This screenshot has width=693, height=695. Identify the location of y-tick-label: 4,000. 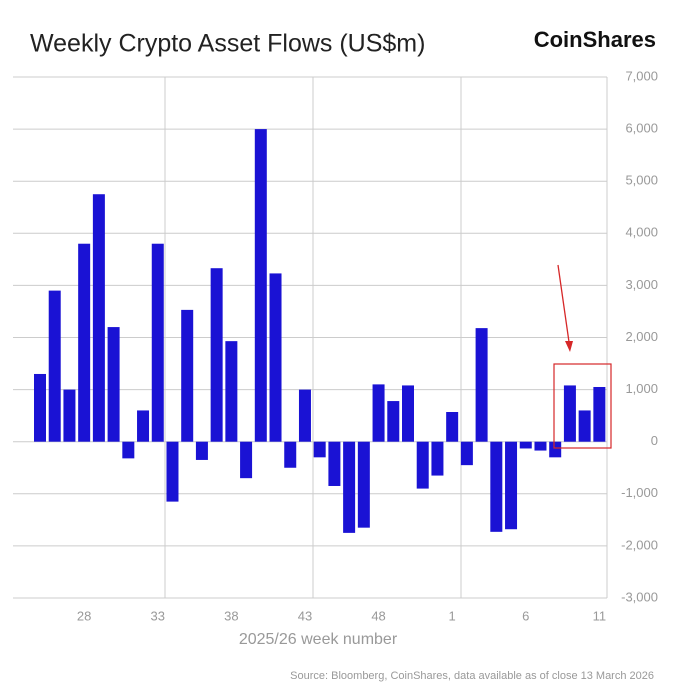
(641, 232).